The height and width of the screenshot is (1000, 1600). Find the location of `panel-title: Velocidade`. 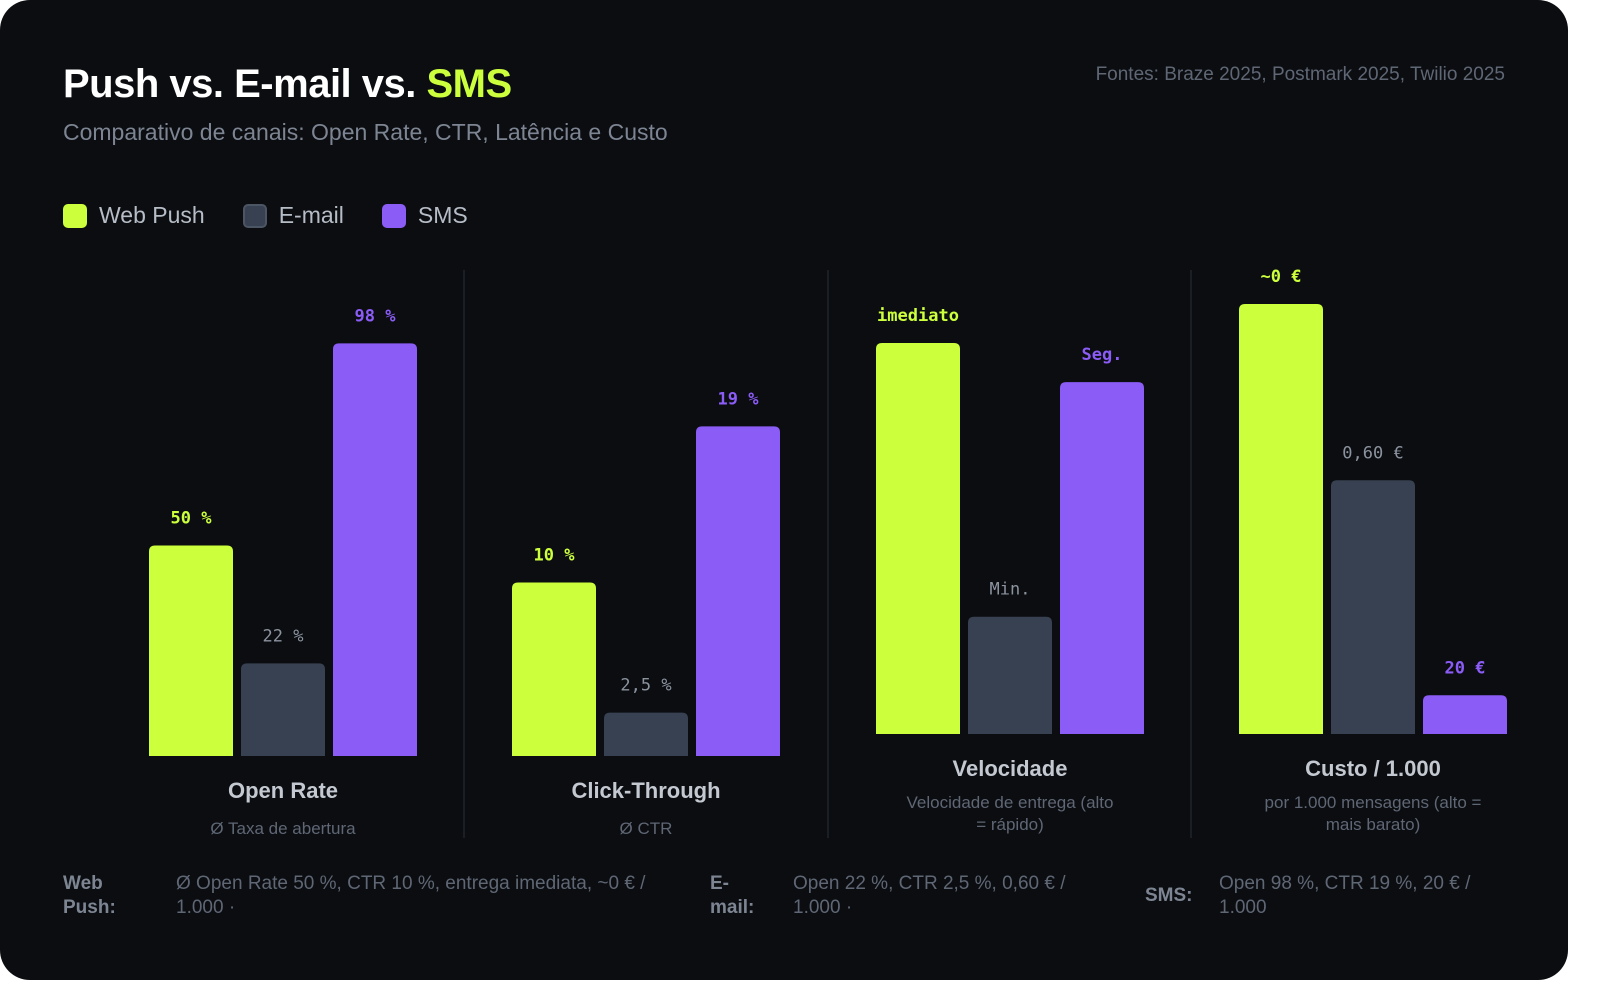

panel-title: Velocidade is located at coordinates (1010, 768).